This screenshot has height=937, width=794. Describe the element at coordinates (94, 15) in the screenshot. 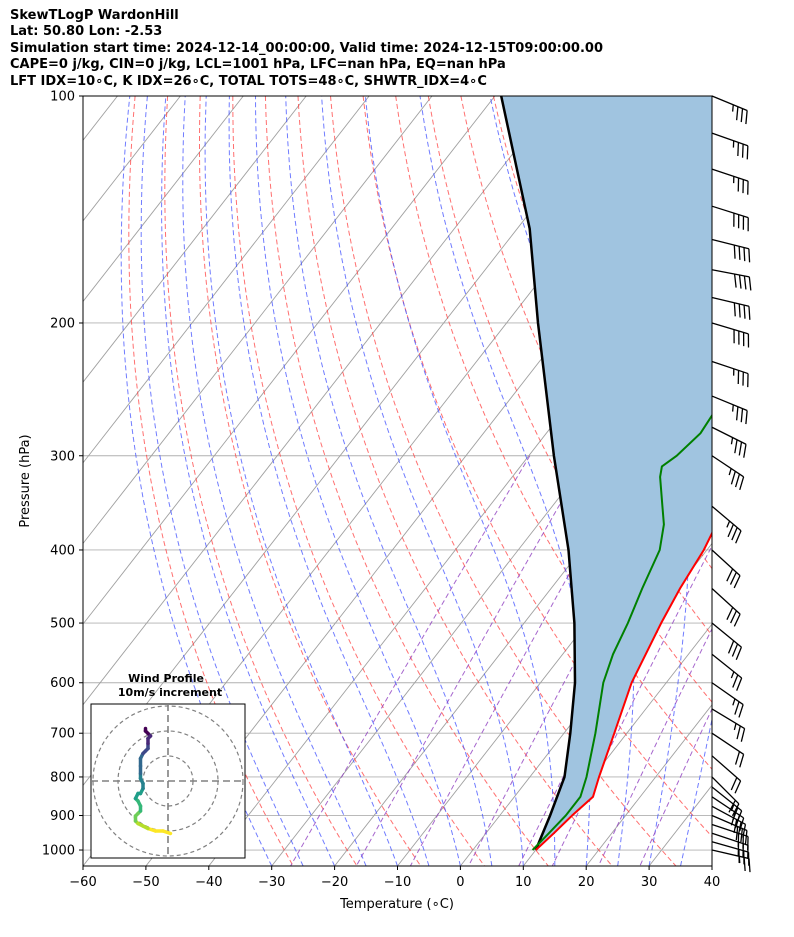

I see `chart-title: SkewTLogP WardonHill` at that location.